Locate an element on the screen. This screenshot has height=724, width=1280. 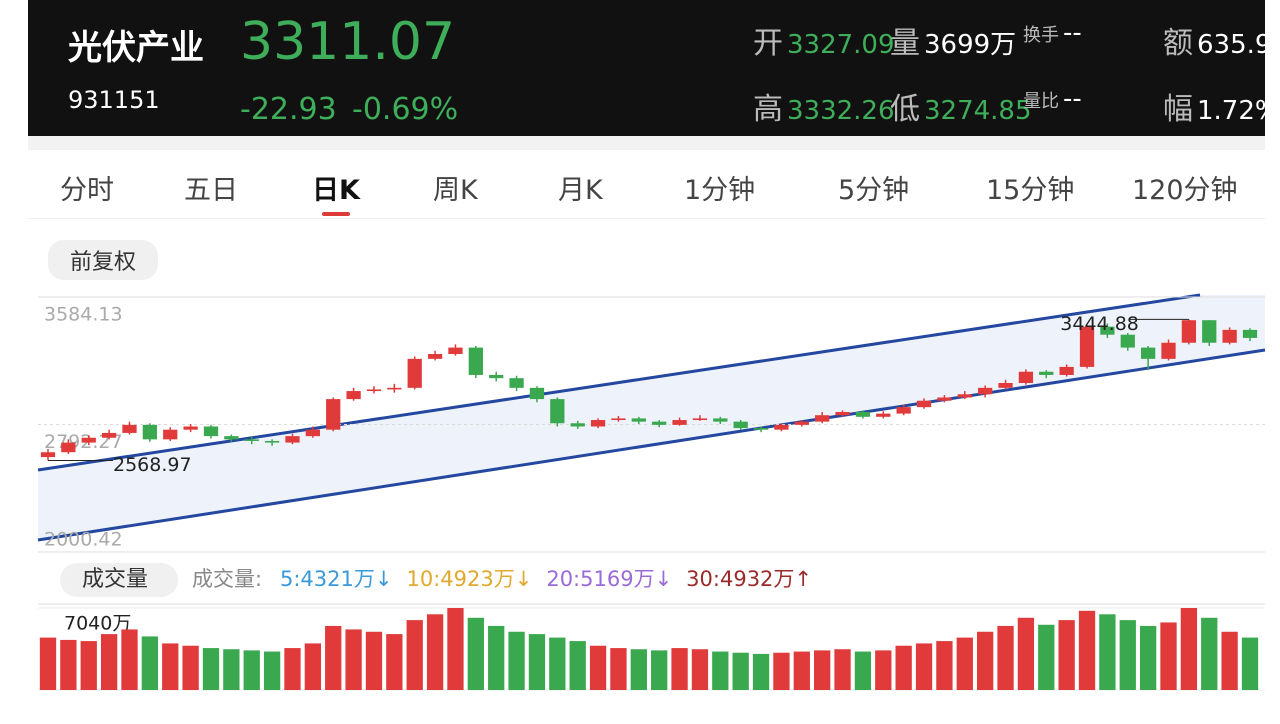
ma-legend: 5:4321万↓ is located at coordinates (336, 579).